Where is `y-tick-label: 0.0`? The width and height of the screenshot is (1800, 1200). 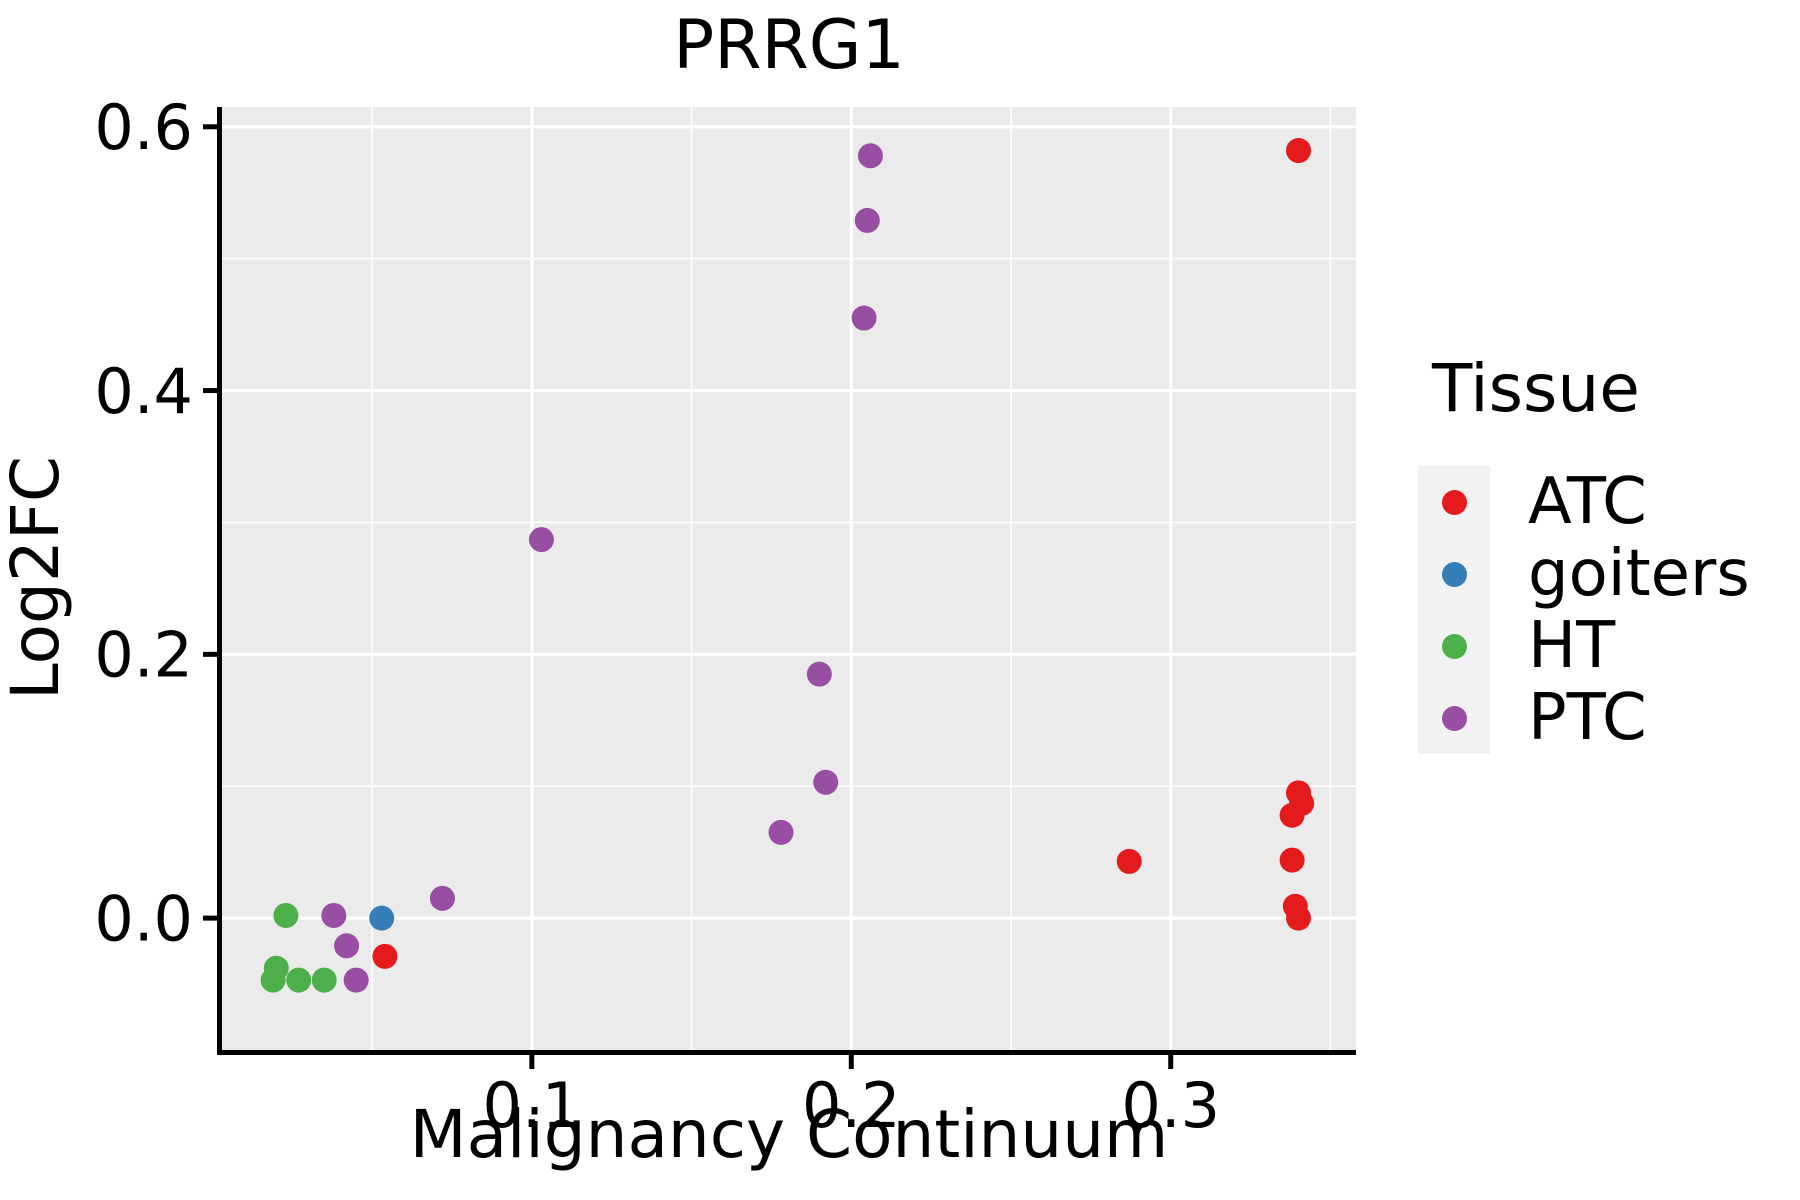 y-tick-label: 0.0 is located at coordinates (143, 918).